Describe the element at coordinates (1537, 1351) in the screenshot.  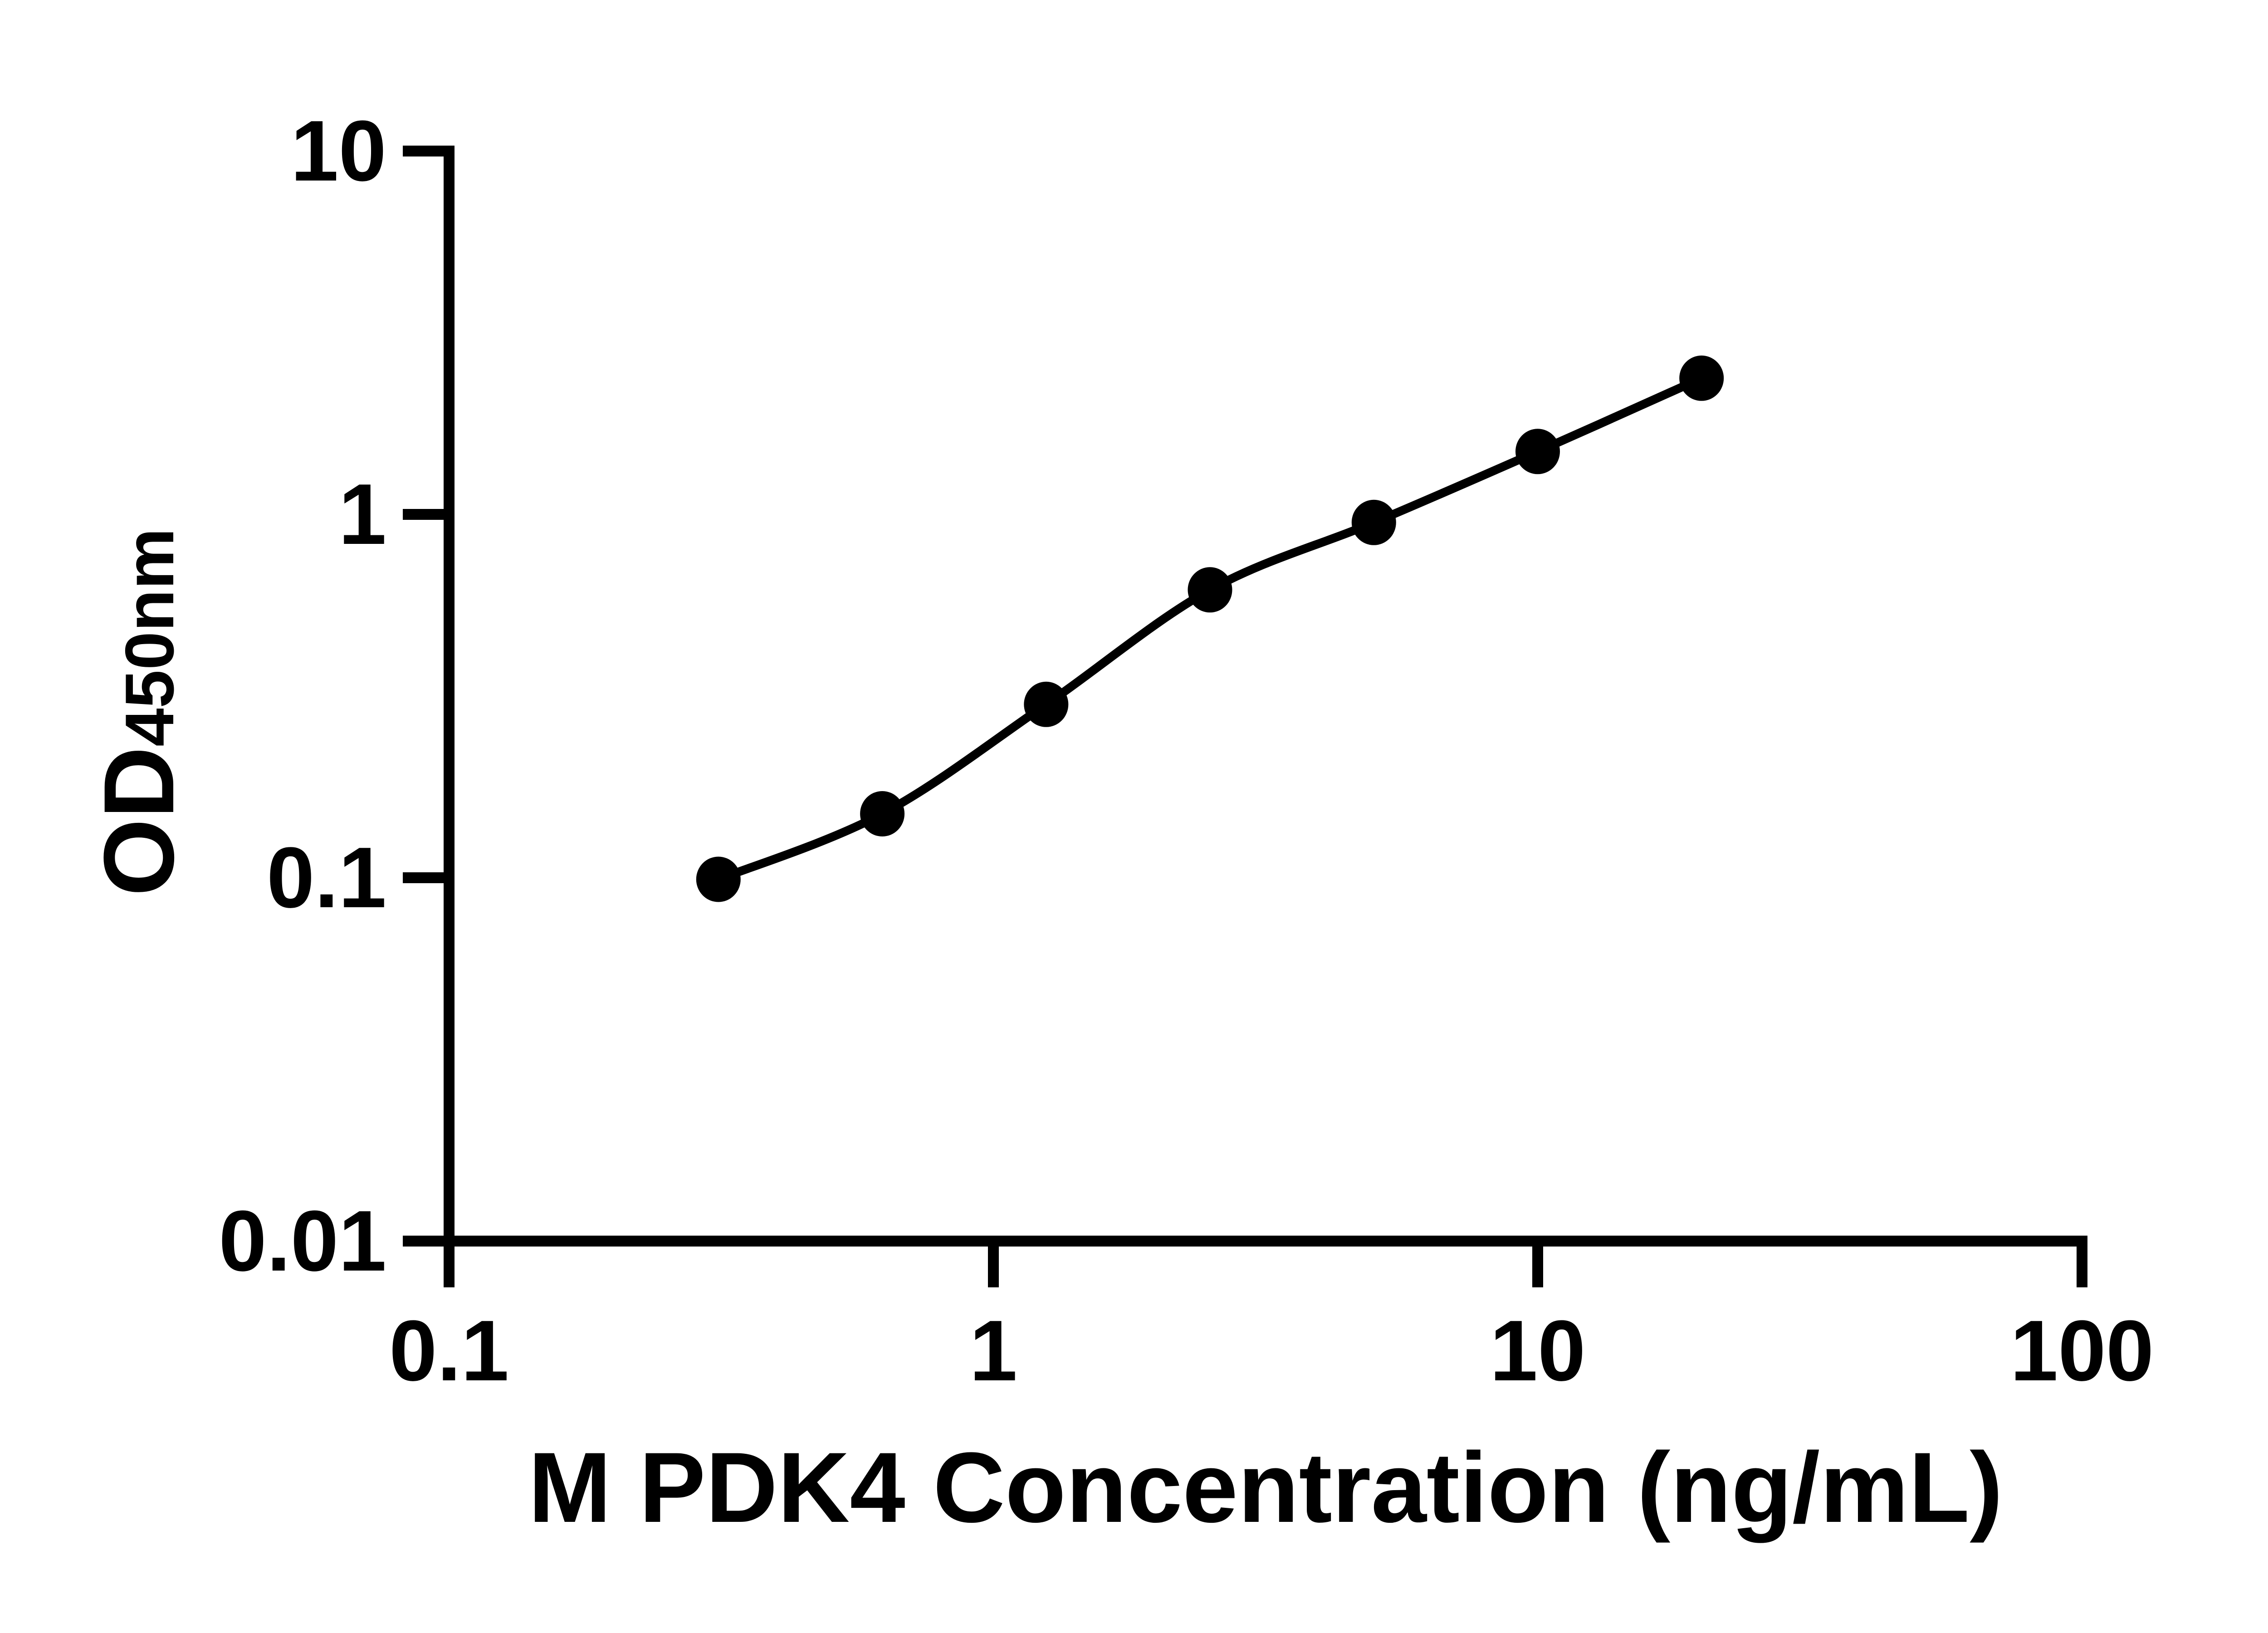
I see `x-tick-label: 10` at that location.